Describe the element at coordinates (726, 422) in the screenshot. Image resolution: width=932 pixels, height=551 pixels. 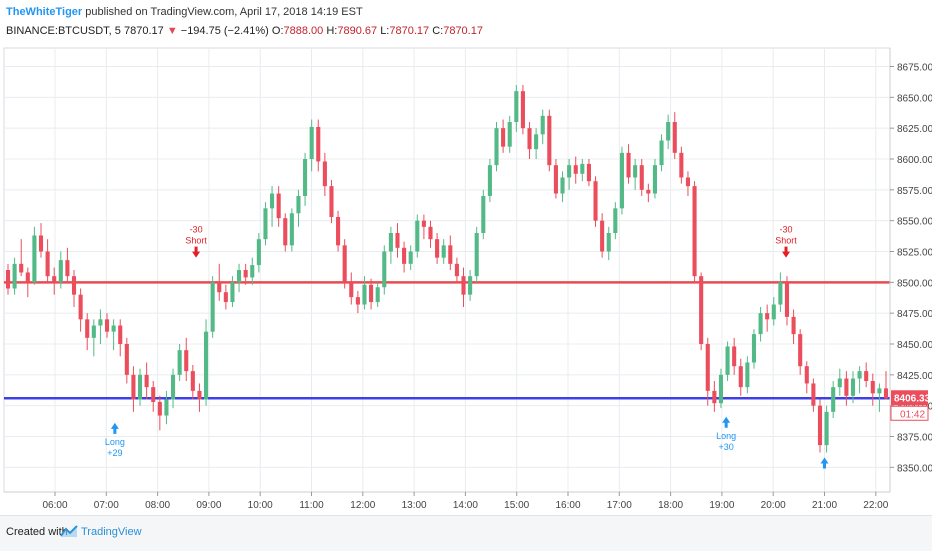
I see `long-arrow-icon` at that location.